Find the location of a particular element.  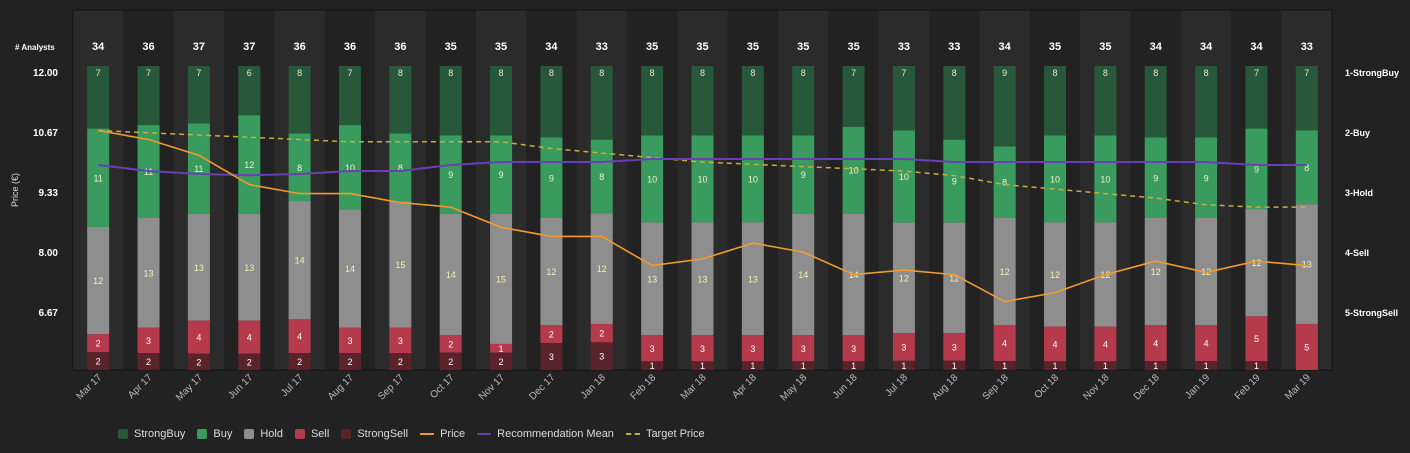

legend-item-strongsell: StrongSell is located at coordinates (374, 434).